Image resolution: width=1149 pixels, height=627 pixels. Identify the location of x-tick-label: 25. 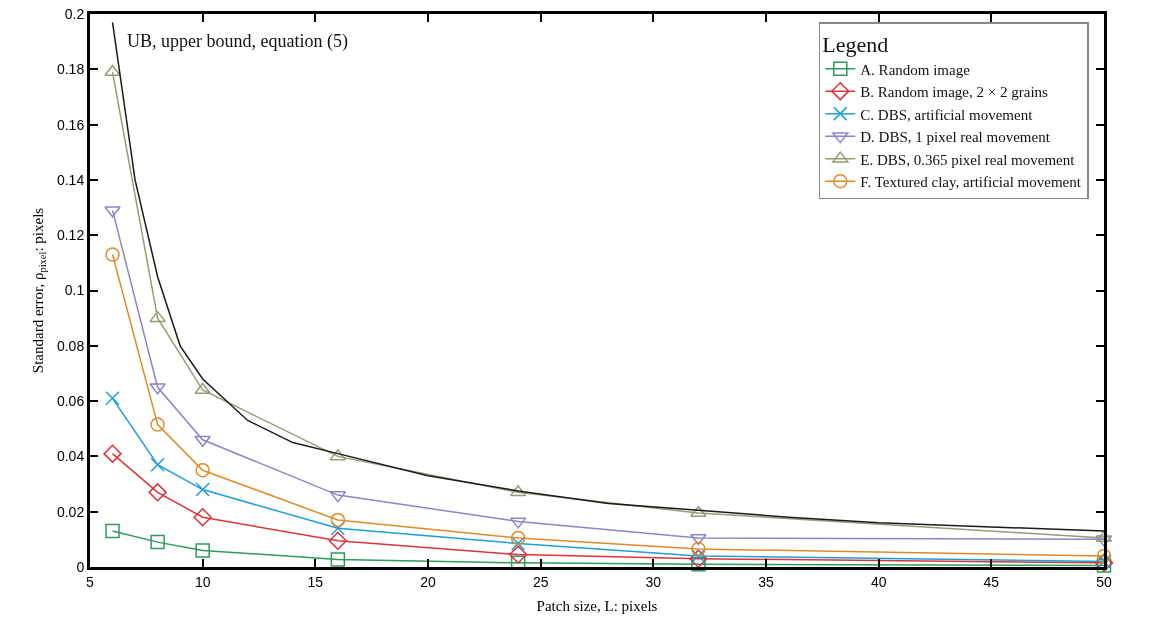
(540, 581).